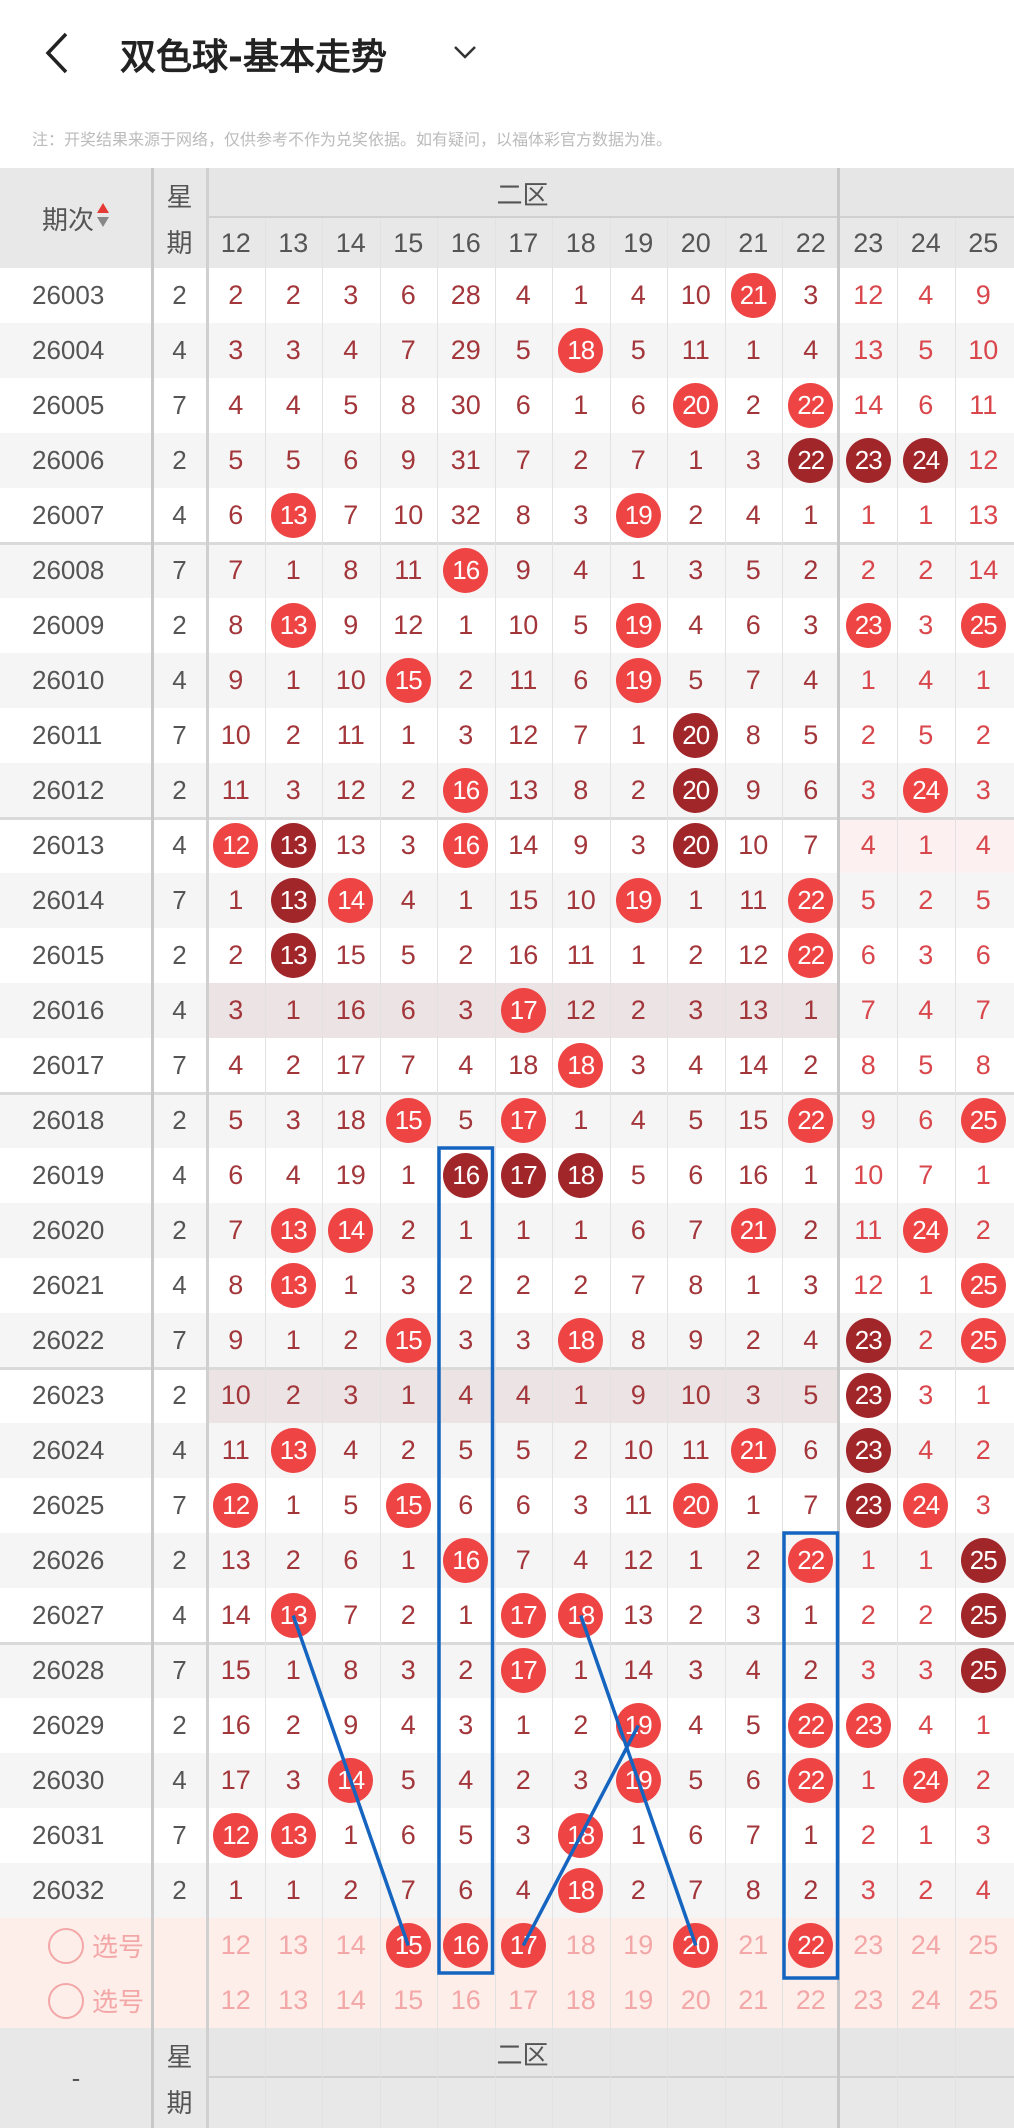 The image size is (1014, 2128). I want to click on period-number: 26010, so click(68, 680).